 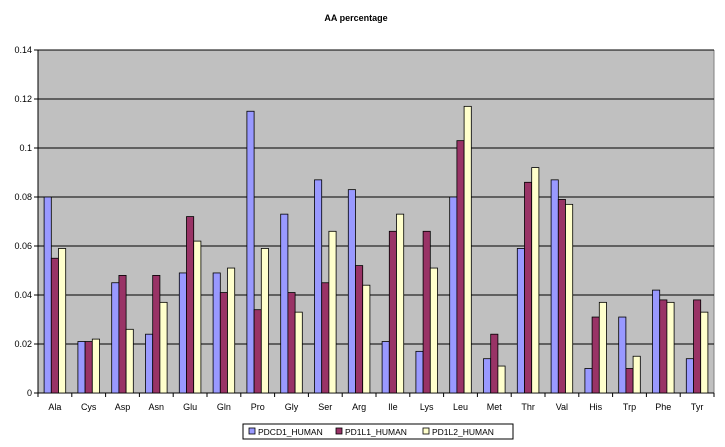 What do you see at coordinates (89, 407) in the screenshot?
I see `x-tick-label: Cys` at bounding box center [89, 407].